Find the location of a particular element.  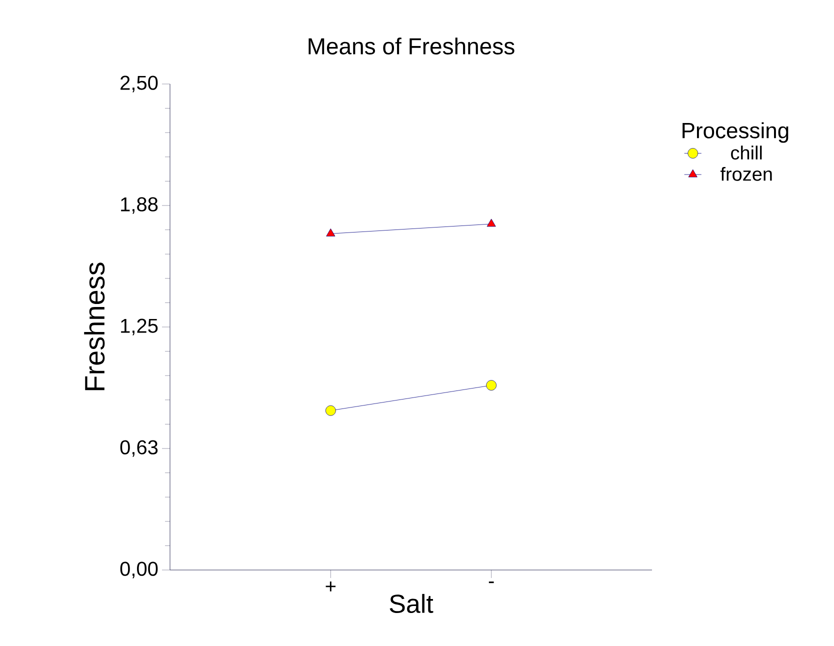

x-tick-label: + is located at coordinates (331, 587).